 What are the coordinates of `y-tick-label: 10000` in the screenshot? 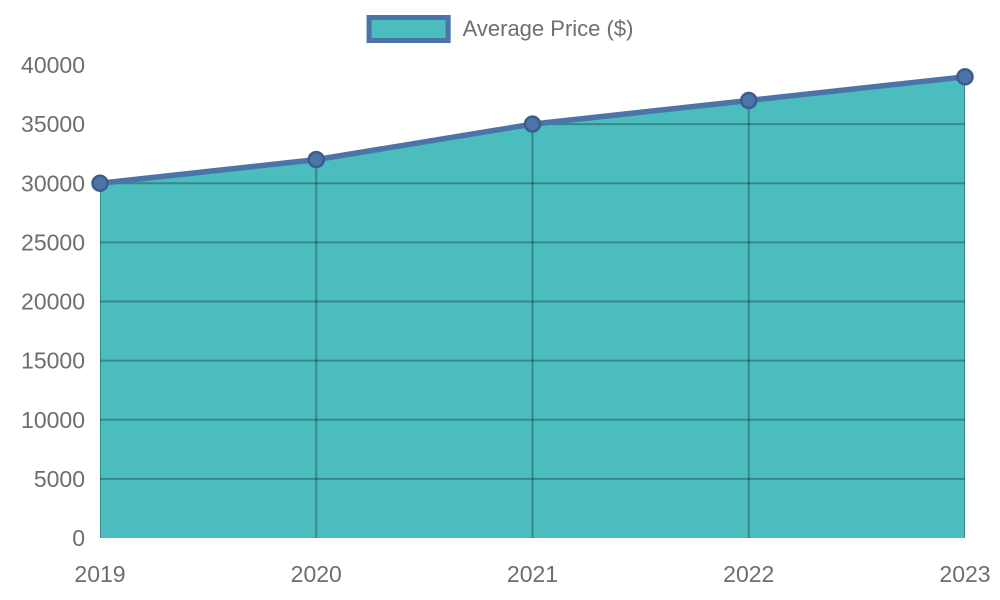 It's located at (53, 420).